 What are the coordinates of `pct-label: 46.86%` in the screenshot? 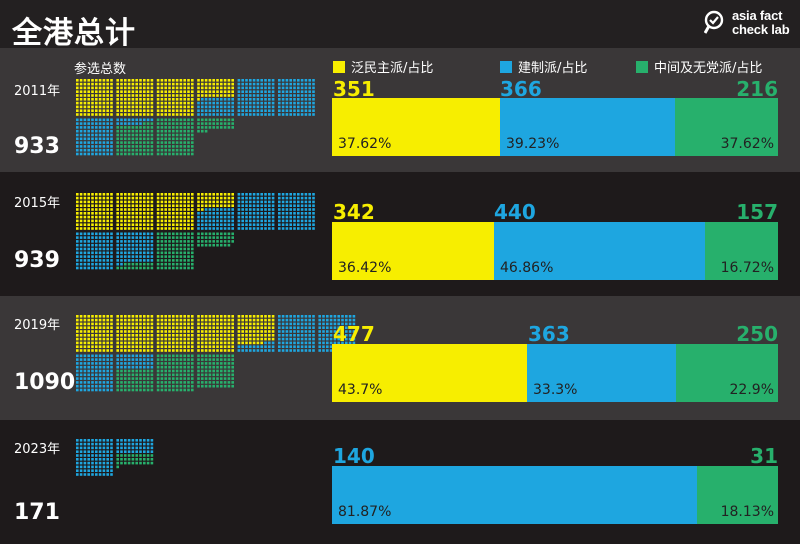 It's located at (527, 268).